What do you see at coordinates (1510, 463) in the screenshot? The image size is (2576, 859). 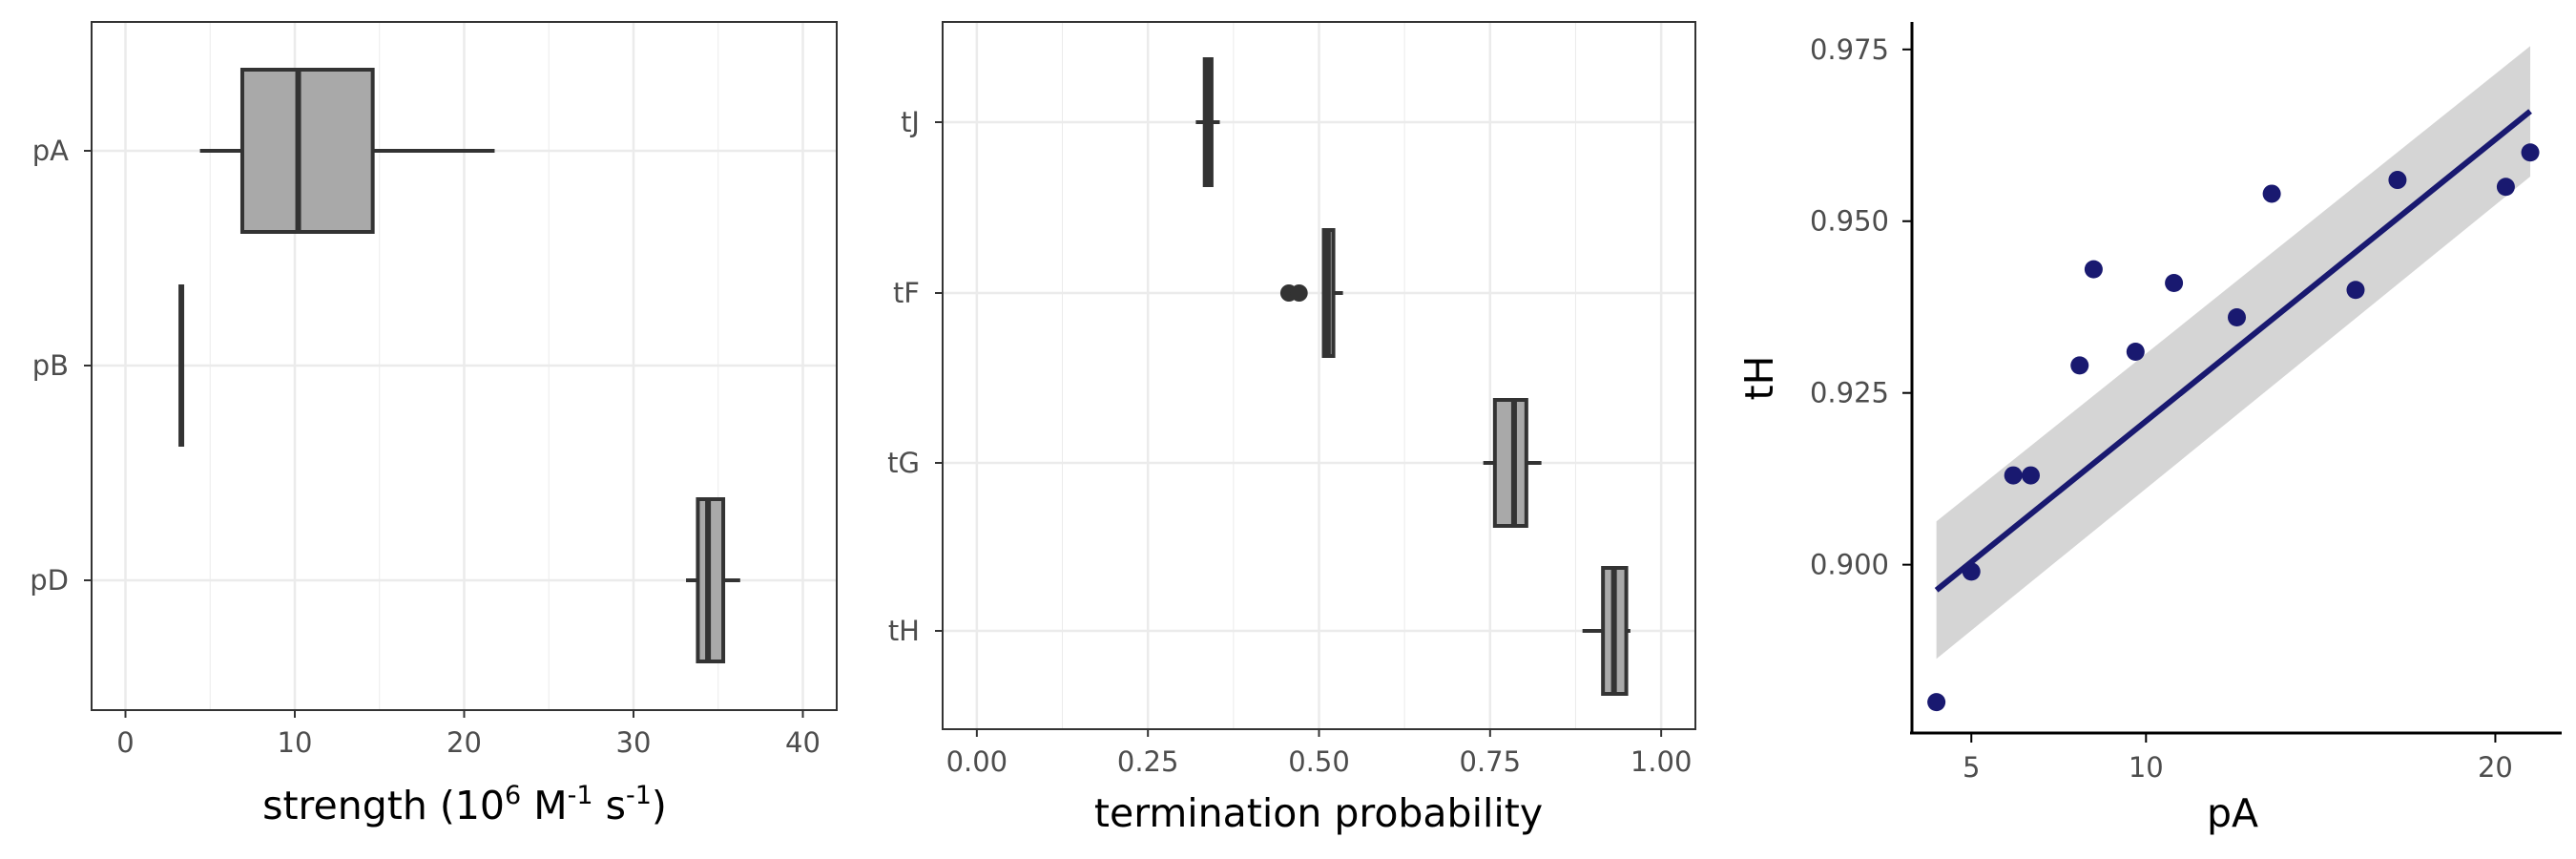 I see `box-tG` at bounding box center [1510, 463].